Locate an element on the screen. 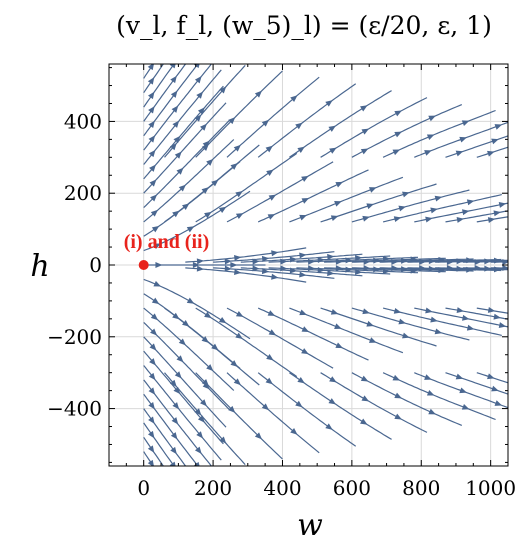  fixed-point-label: (i) and (ii) is located at coordinates (167, 242).